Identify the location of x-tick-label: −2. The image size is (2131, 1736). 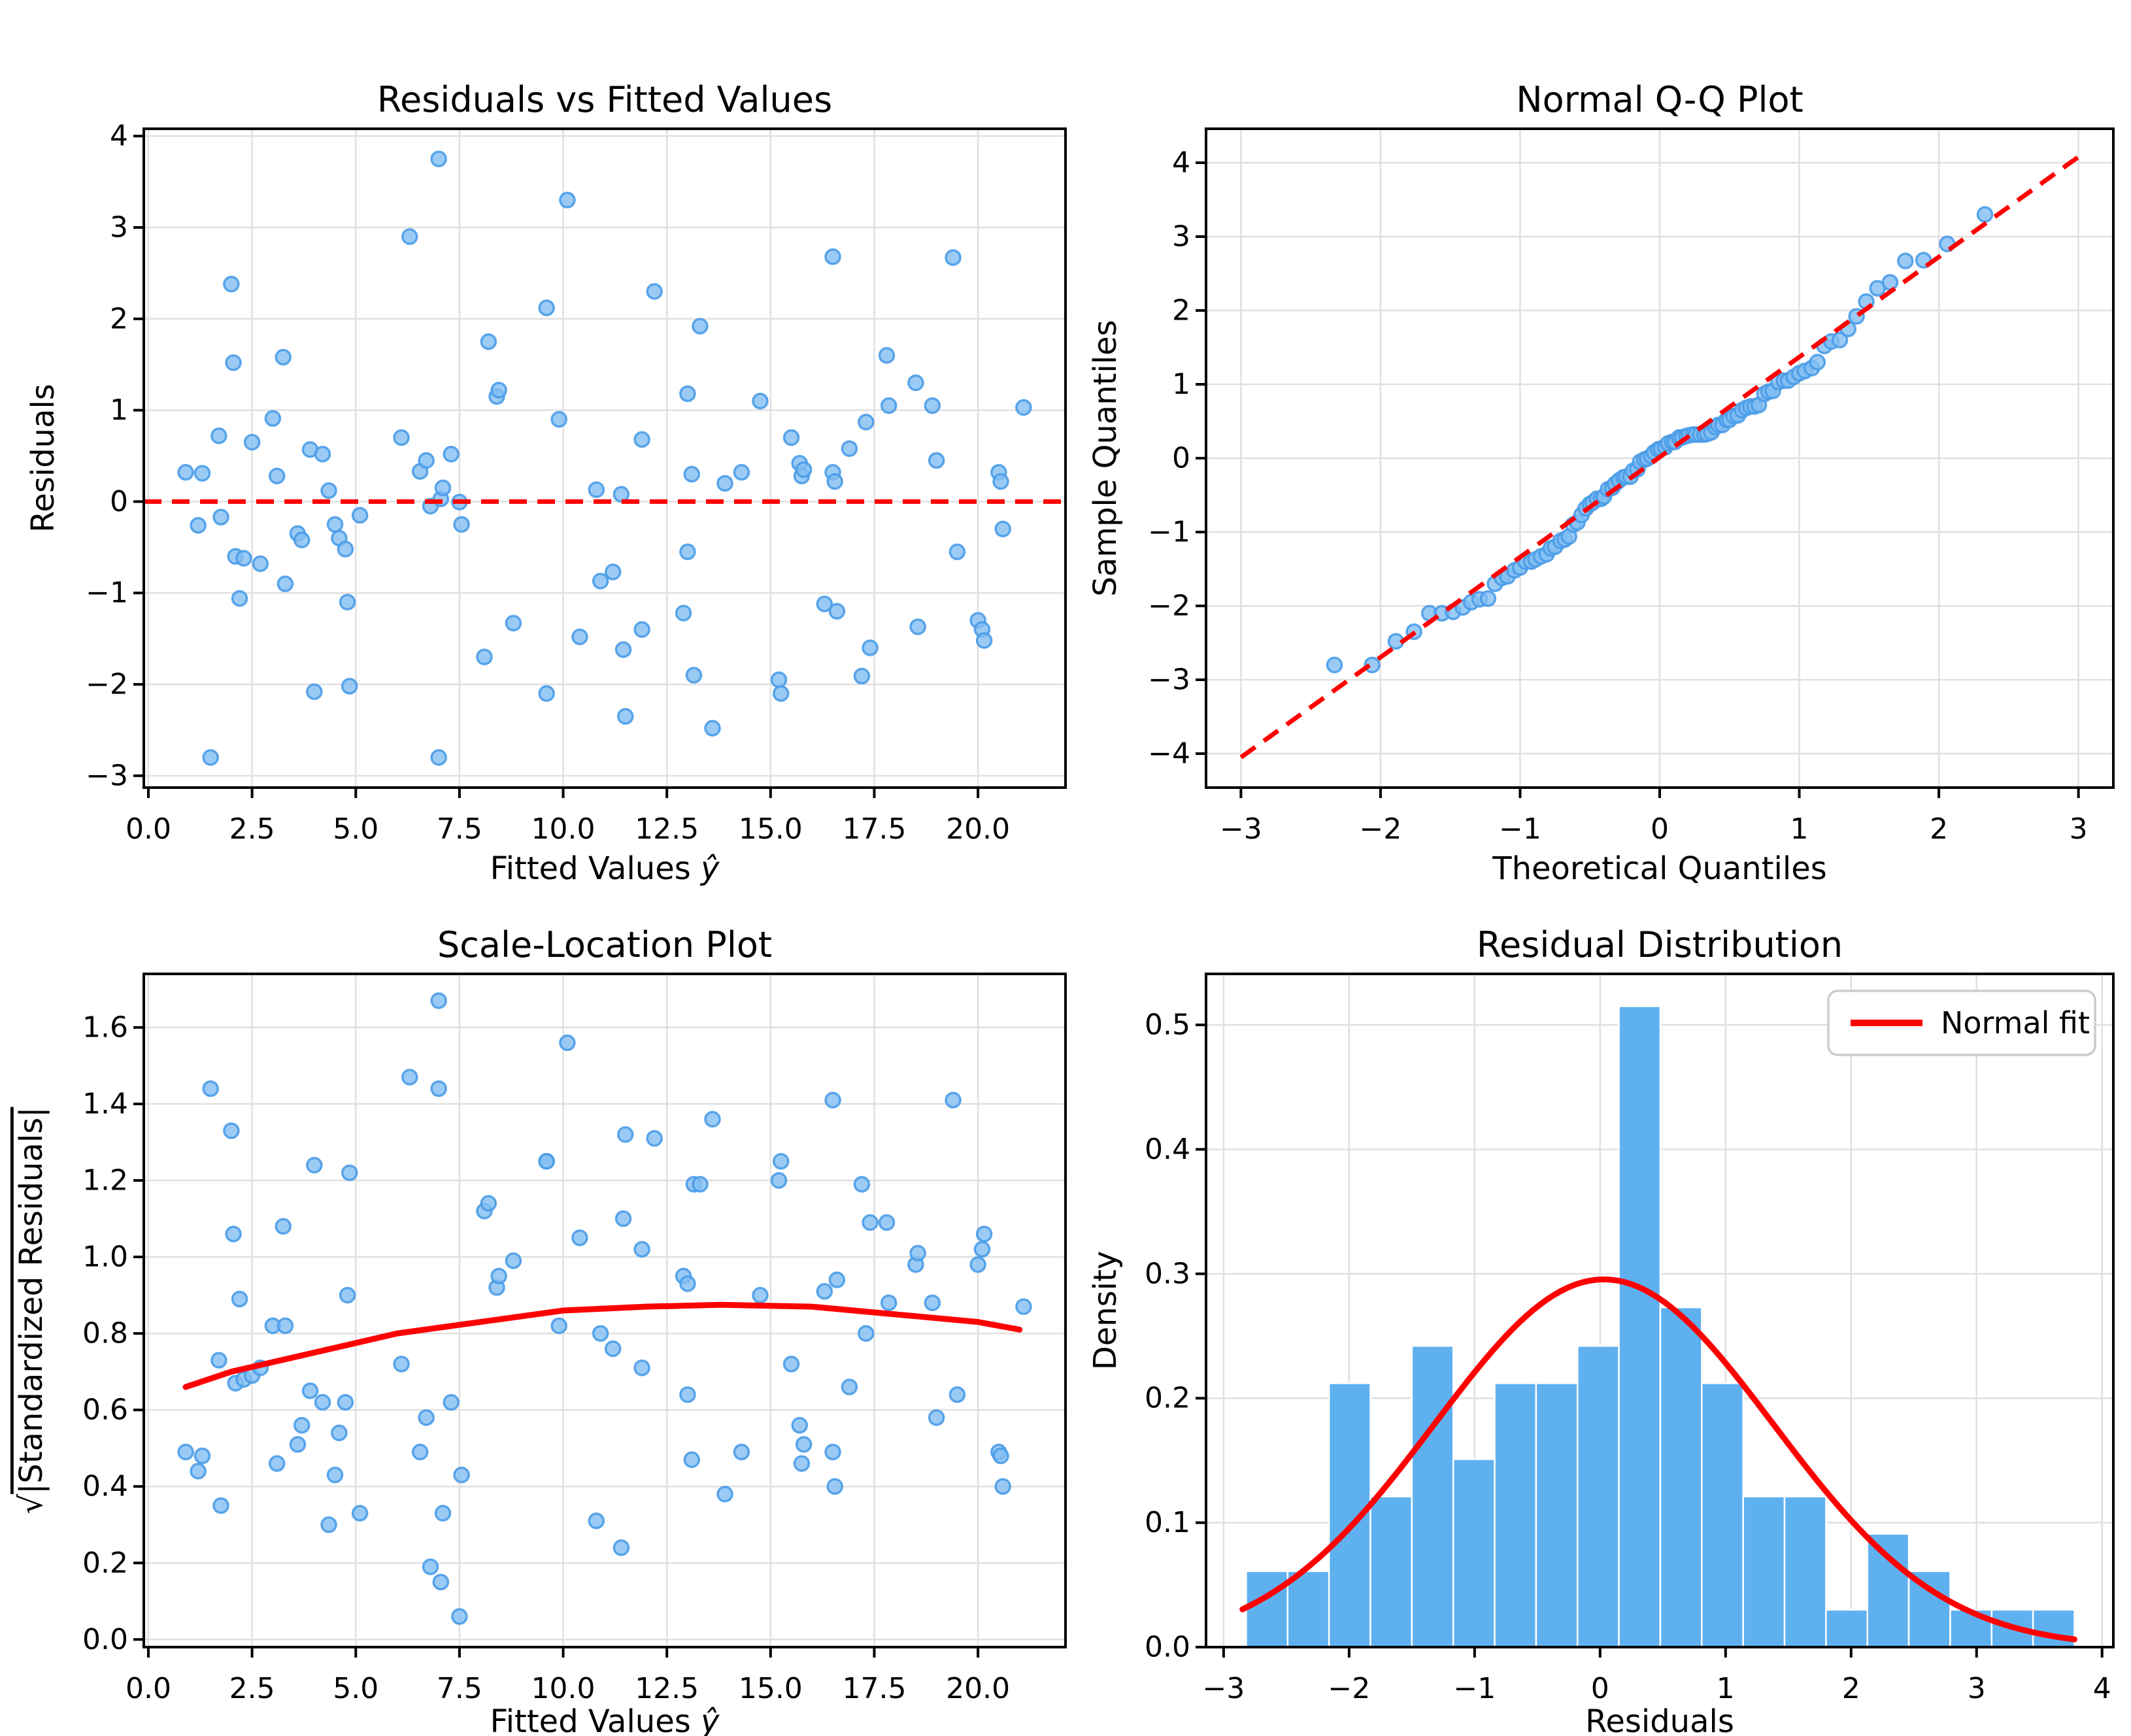
(1380, 829).